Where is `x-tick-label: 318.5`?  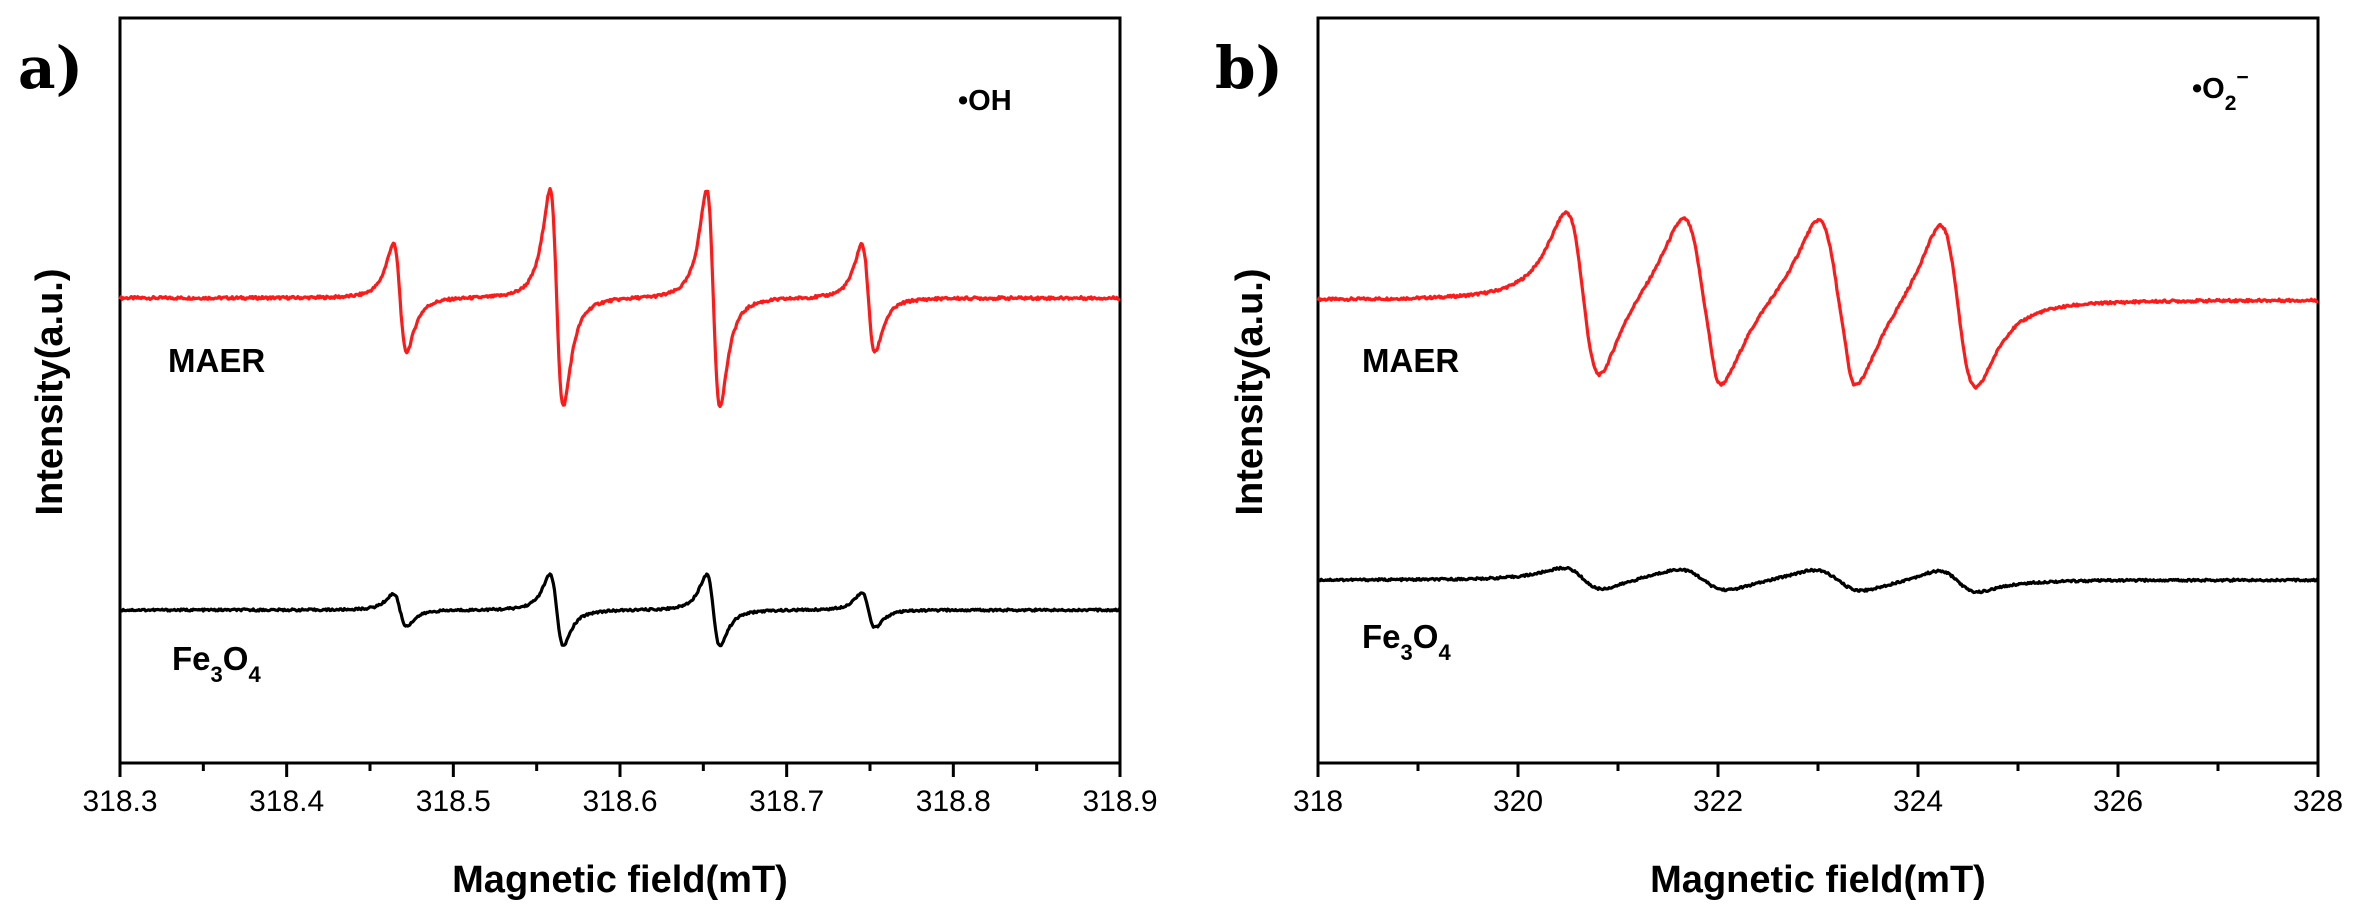
x-tick-label: 318.5 is located at coordinates (453, 801).